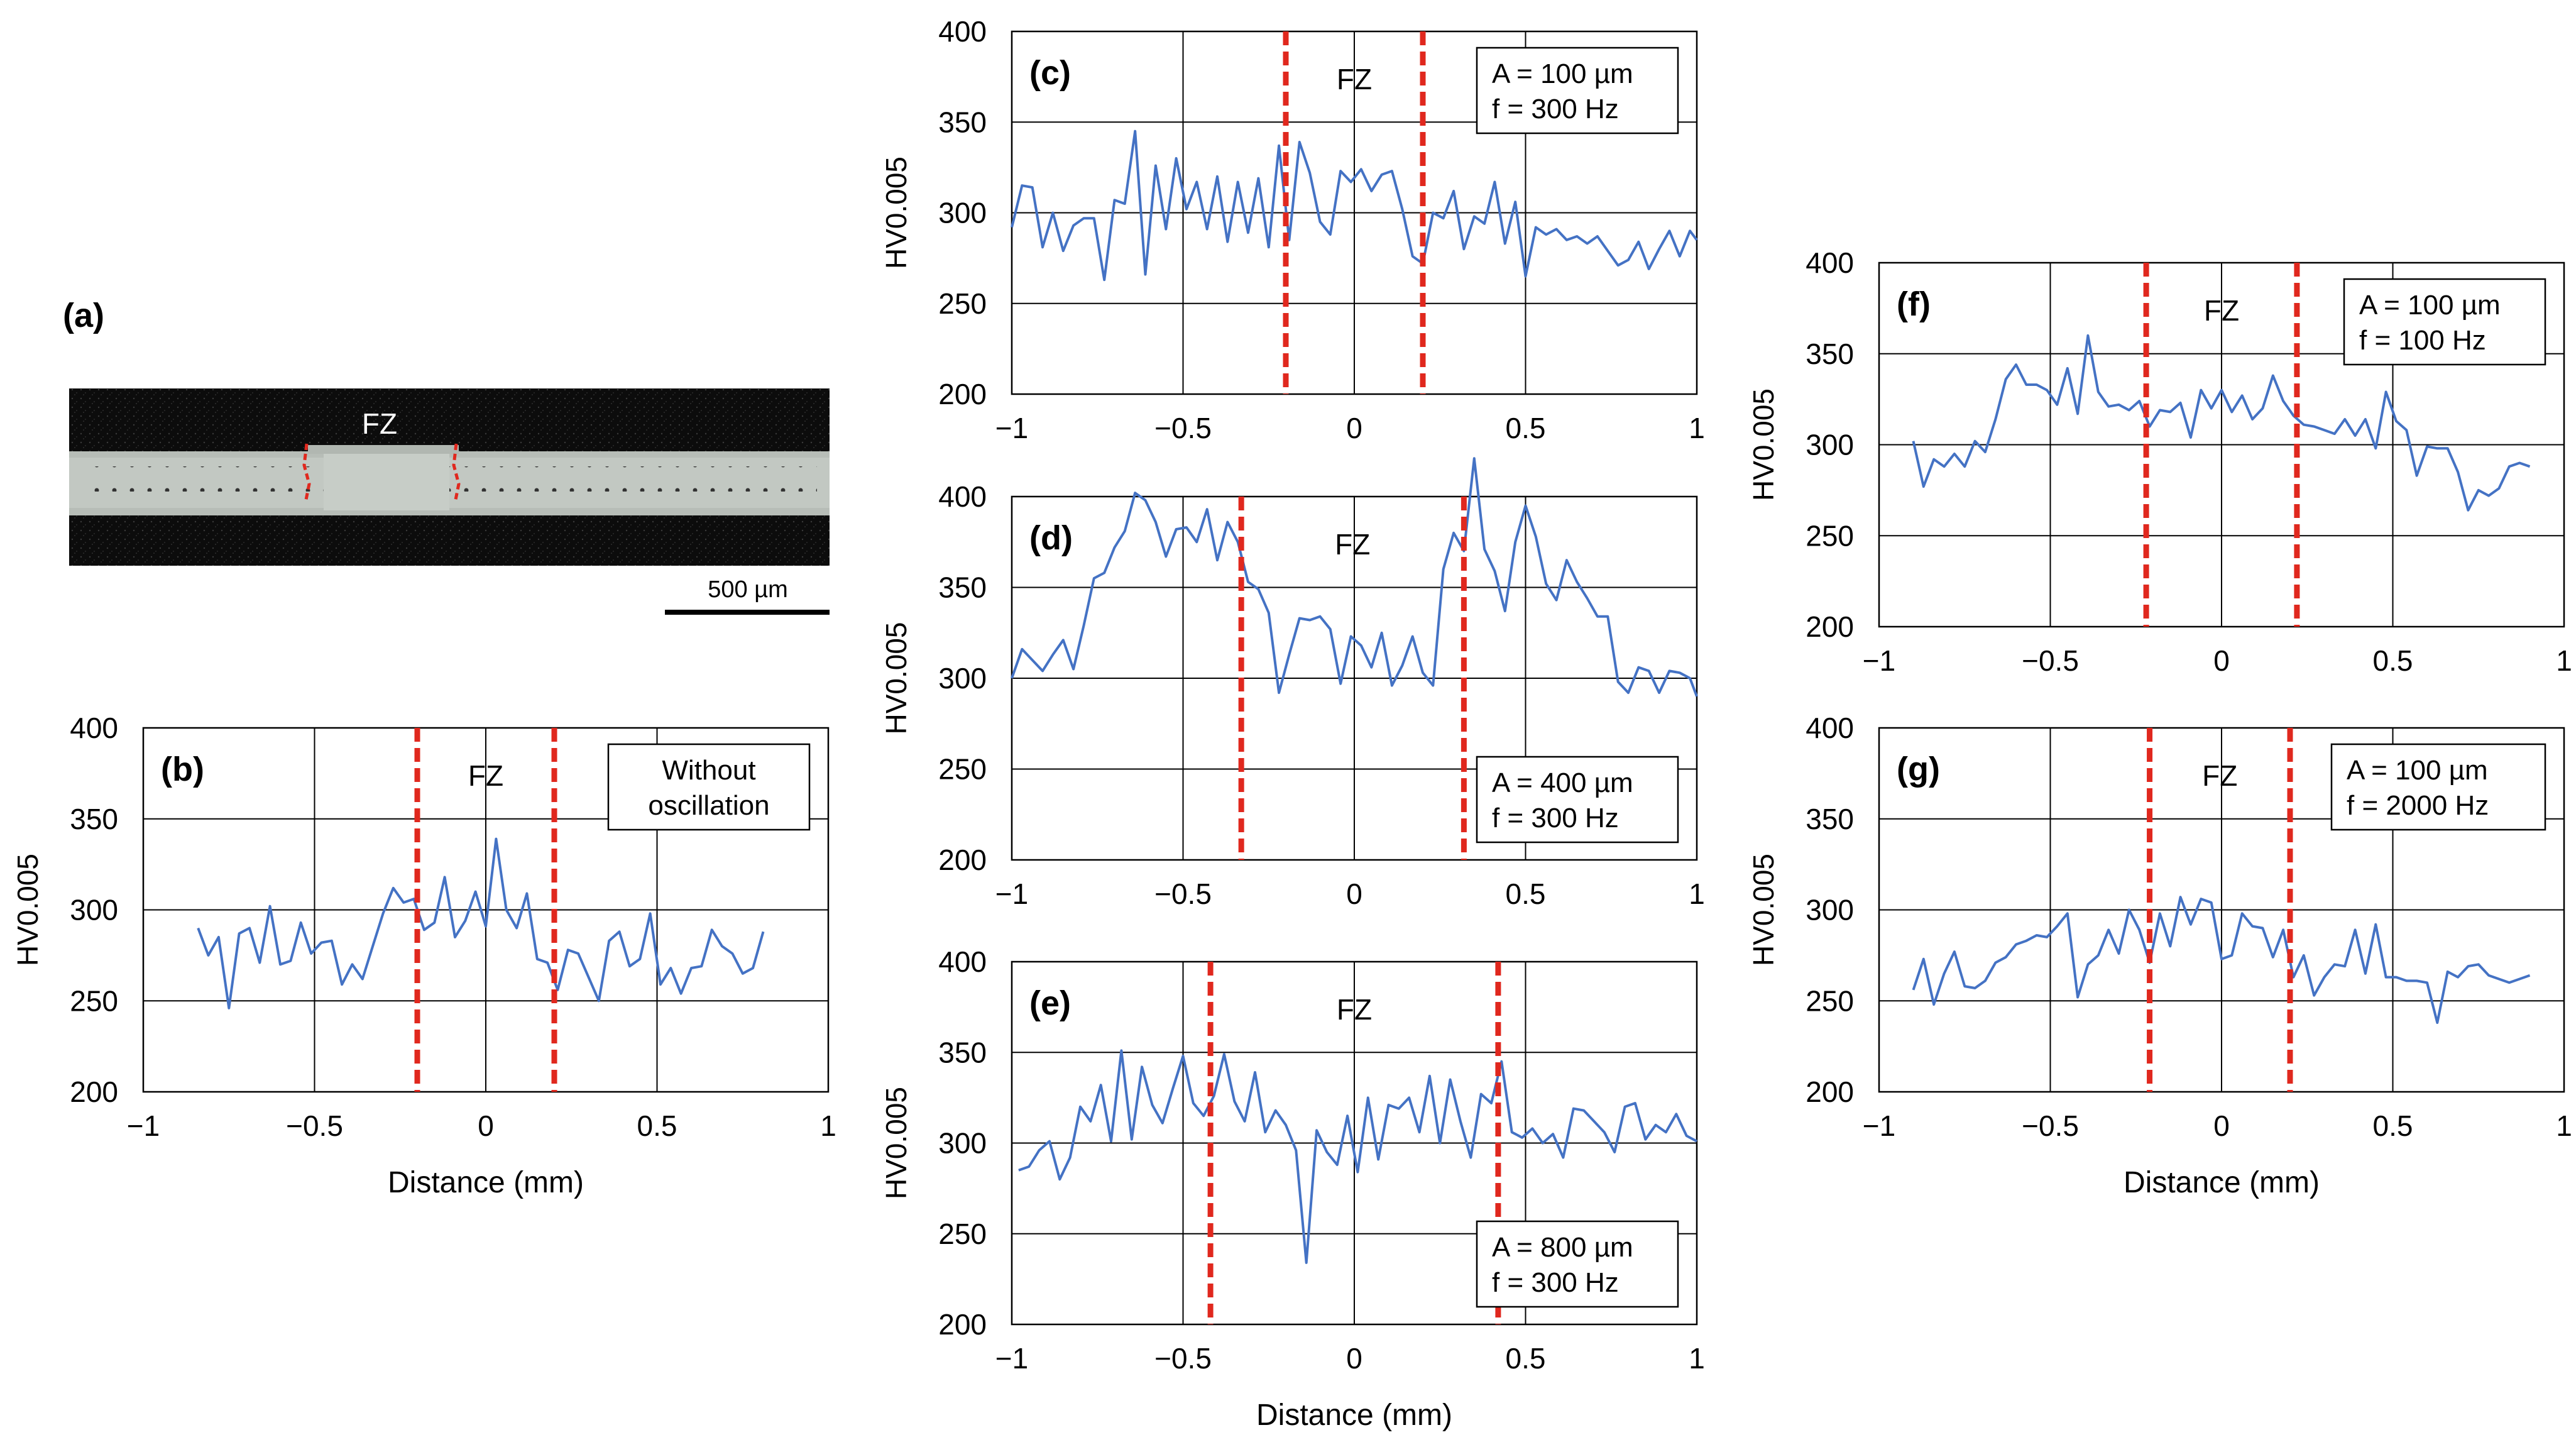 This screenshot has width=2576, height=1452. What do you see at coordinates (1830, 535) in the screenshot?
I see `y-tick-label: 250` at bounding box center [1830, 535].